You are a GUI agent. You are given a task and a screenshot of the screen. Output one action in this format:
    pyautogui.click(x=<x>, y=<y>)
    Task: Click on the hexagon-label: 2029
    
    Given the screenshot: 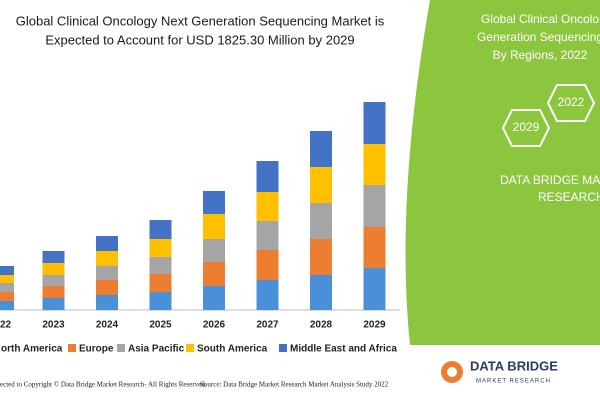 What is the action you would take?
    pyautogui.click(x=526, y=127)
    